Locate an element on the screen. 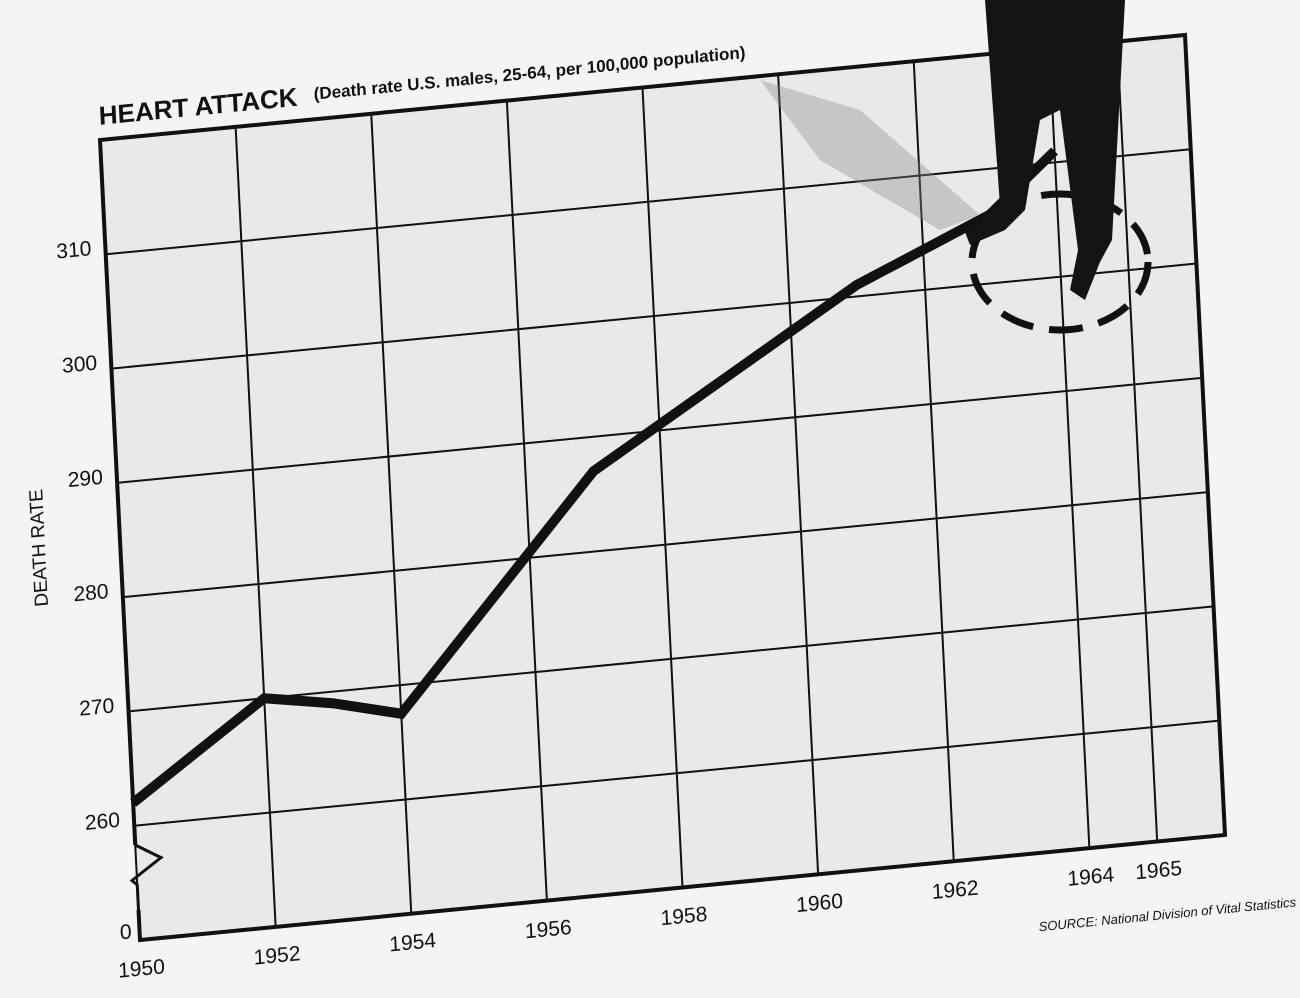  shadow is located at coordinates (870, 155).